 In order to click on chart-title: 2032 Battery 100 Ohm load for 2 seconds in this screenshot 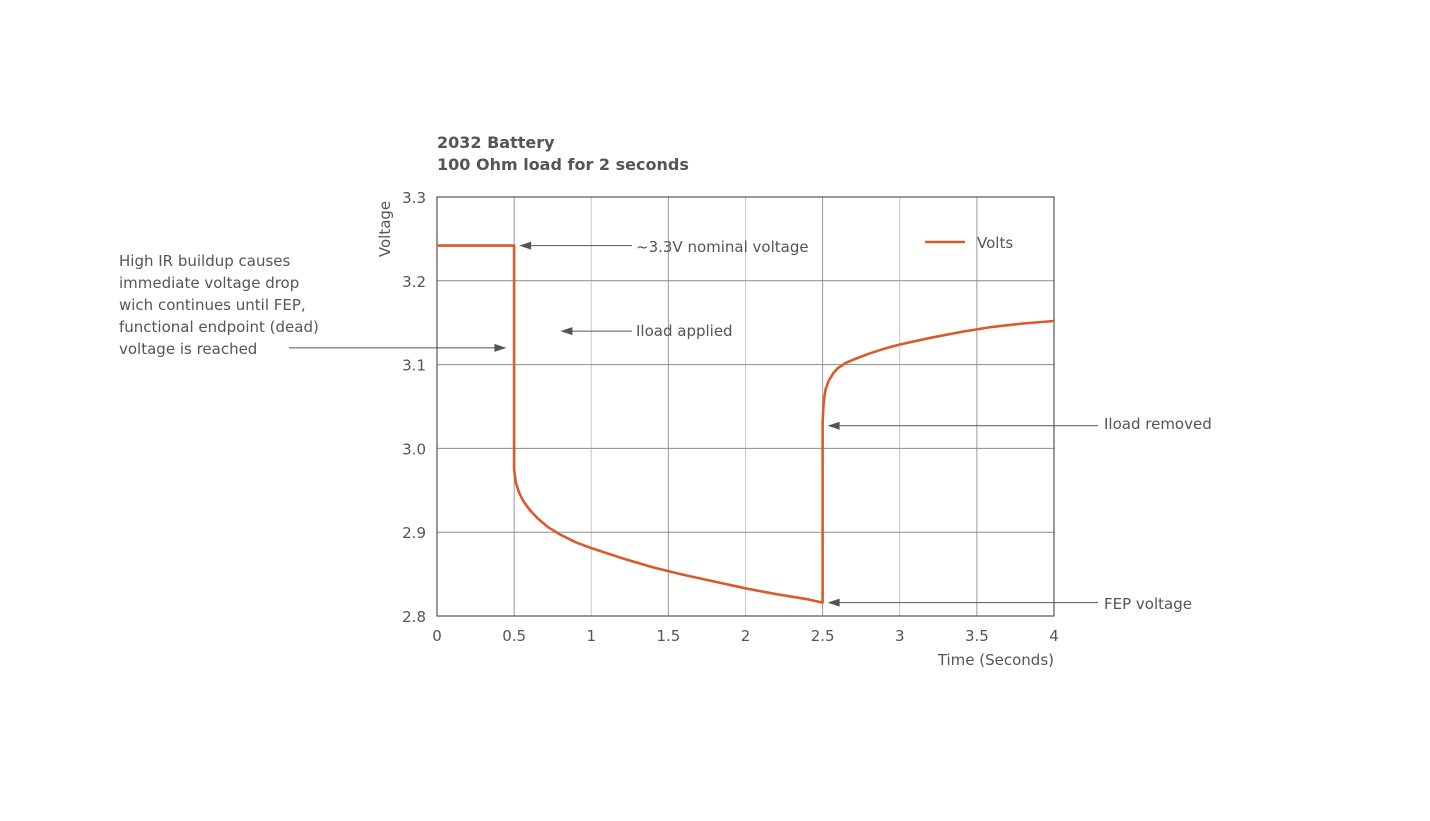, I will do `click(563, 153)`.